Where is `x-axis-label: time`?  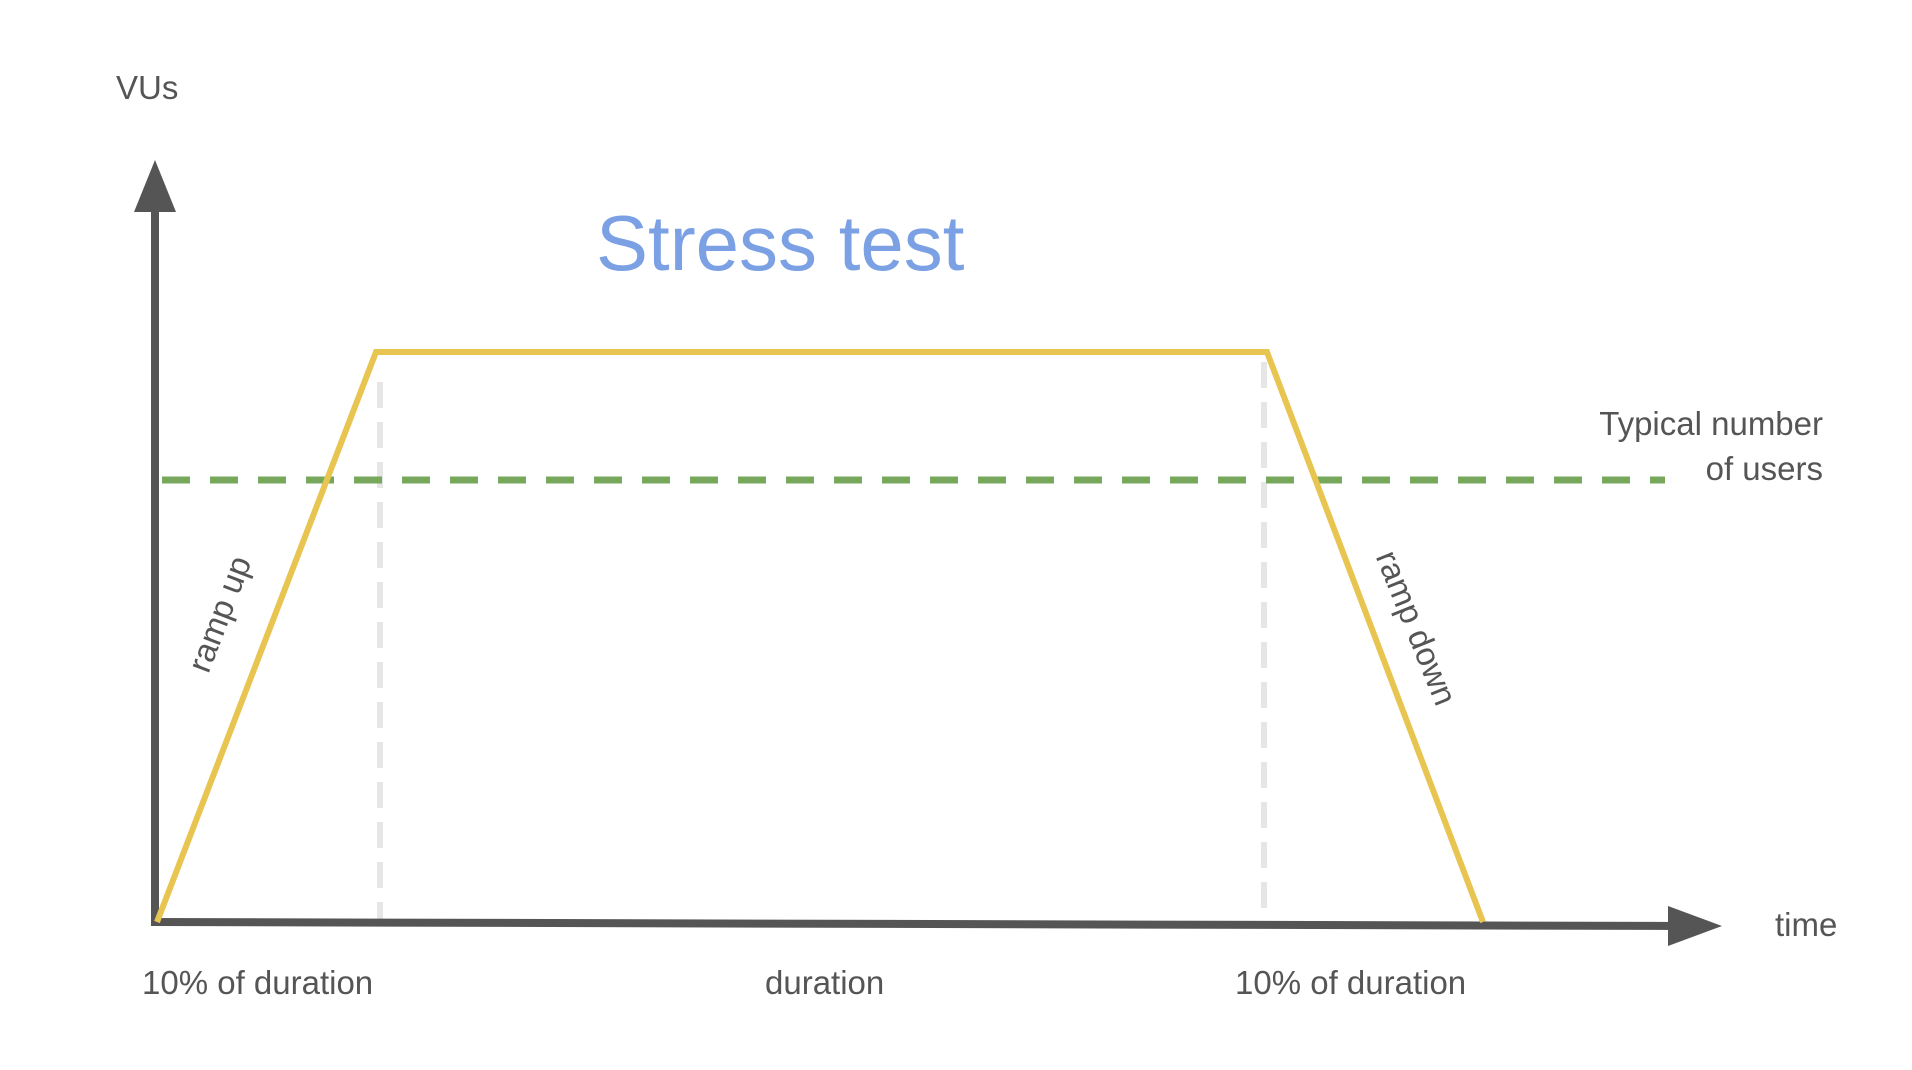
x-axis-label: time is located at coordinates (1806, 924).